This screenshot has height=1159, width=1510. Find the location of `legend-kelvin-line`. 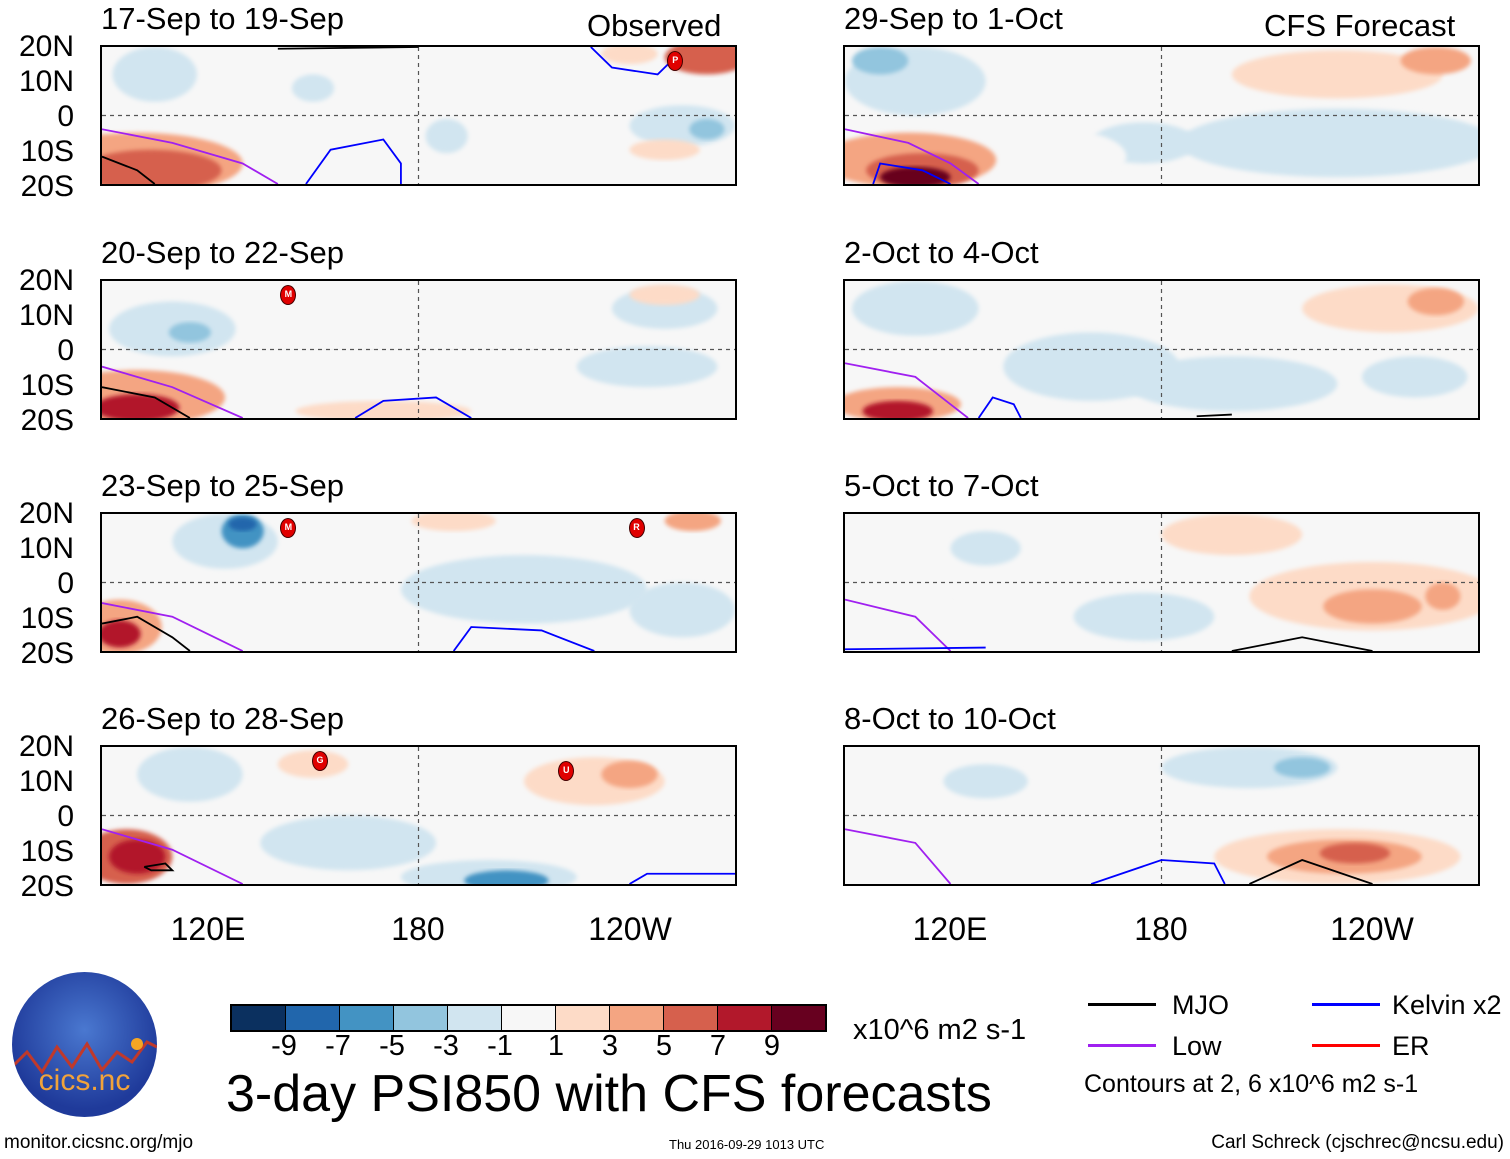

legend-kelvin-line is located at coordinates (1346, 1004).